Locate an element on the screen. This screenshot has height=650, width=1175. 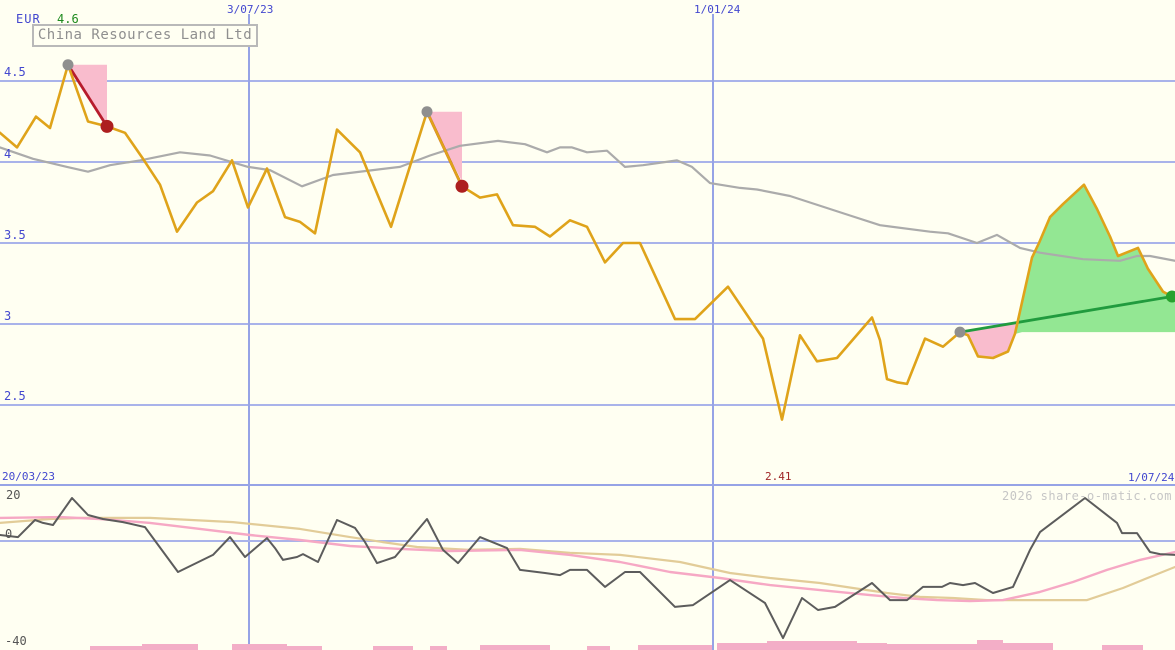
instrument-title: China Resources Land Ltd is located at coordinates (145, 35).